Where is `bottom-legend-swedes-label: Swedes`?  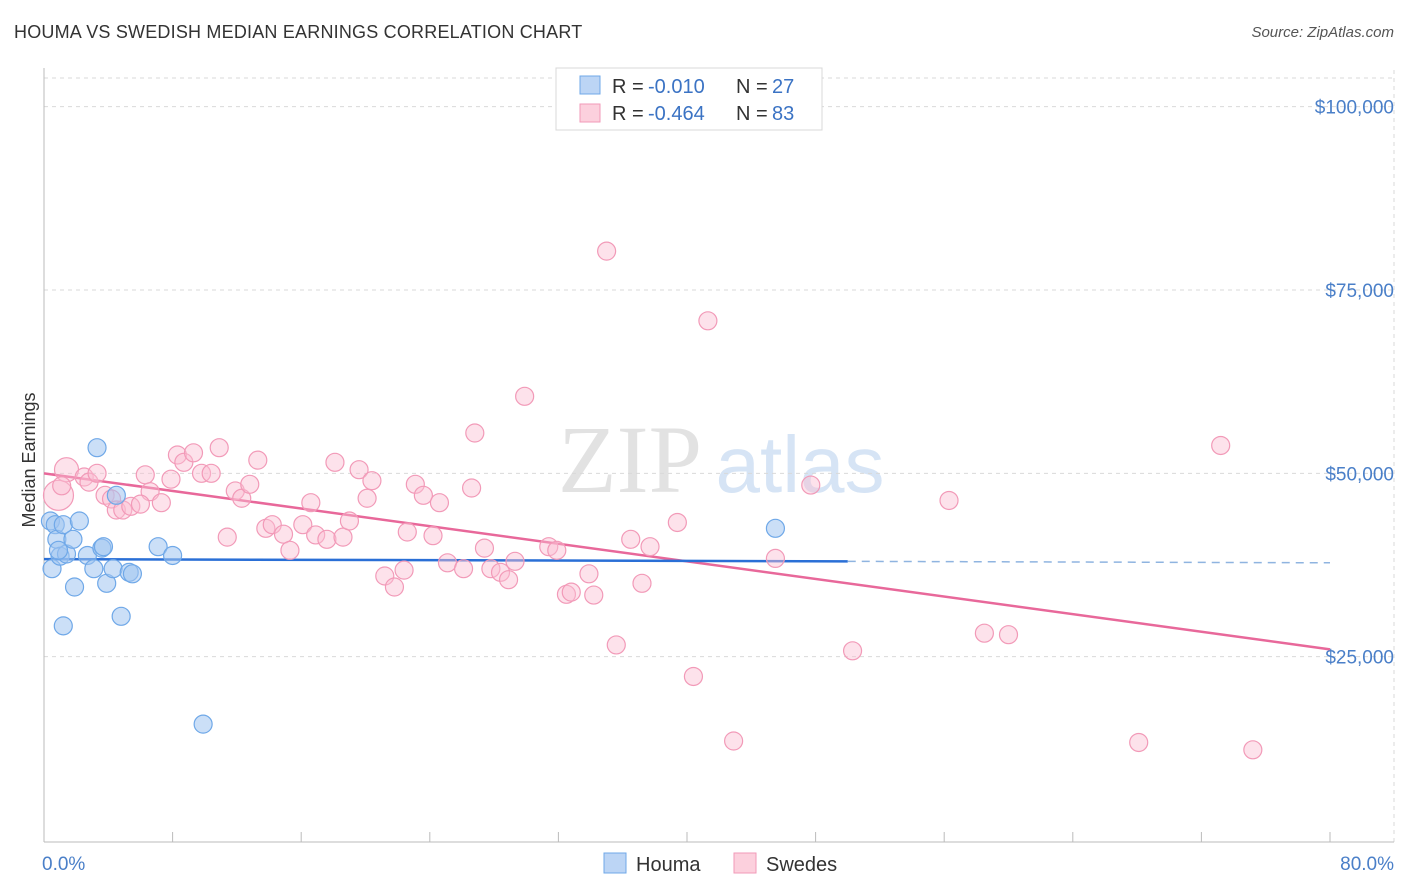 bottom-legend-swedes-label: Swedes is located at coordinates (801, 865).